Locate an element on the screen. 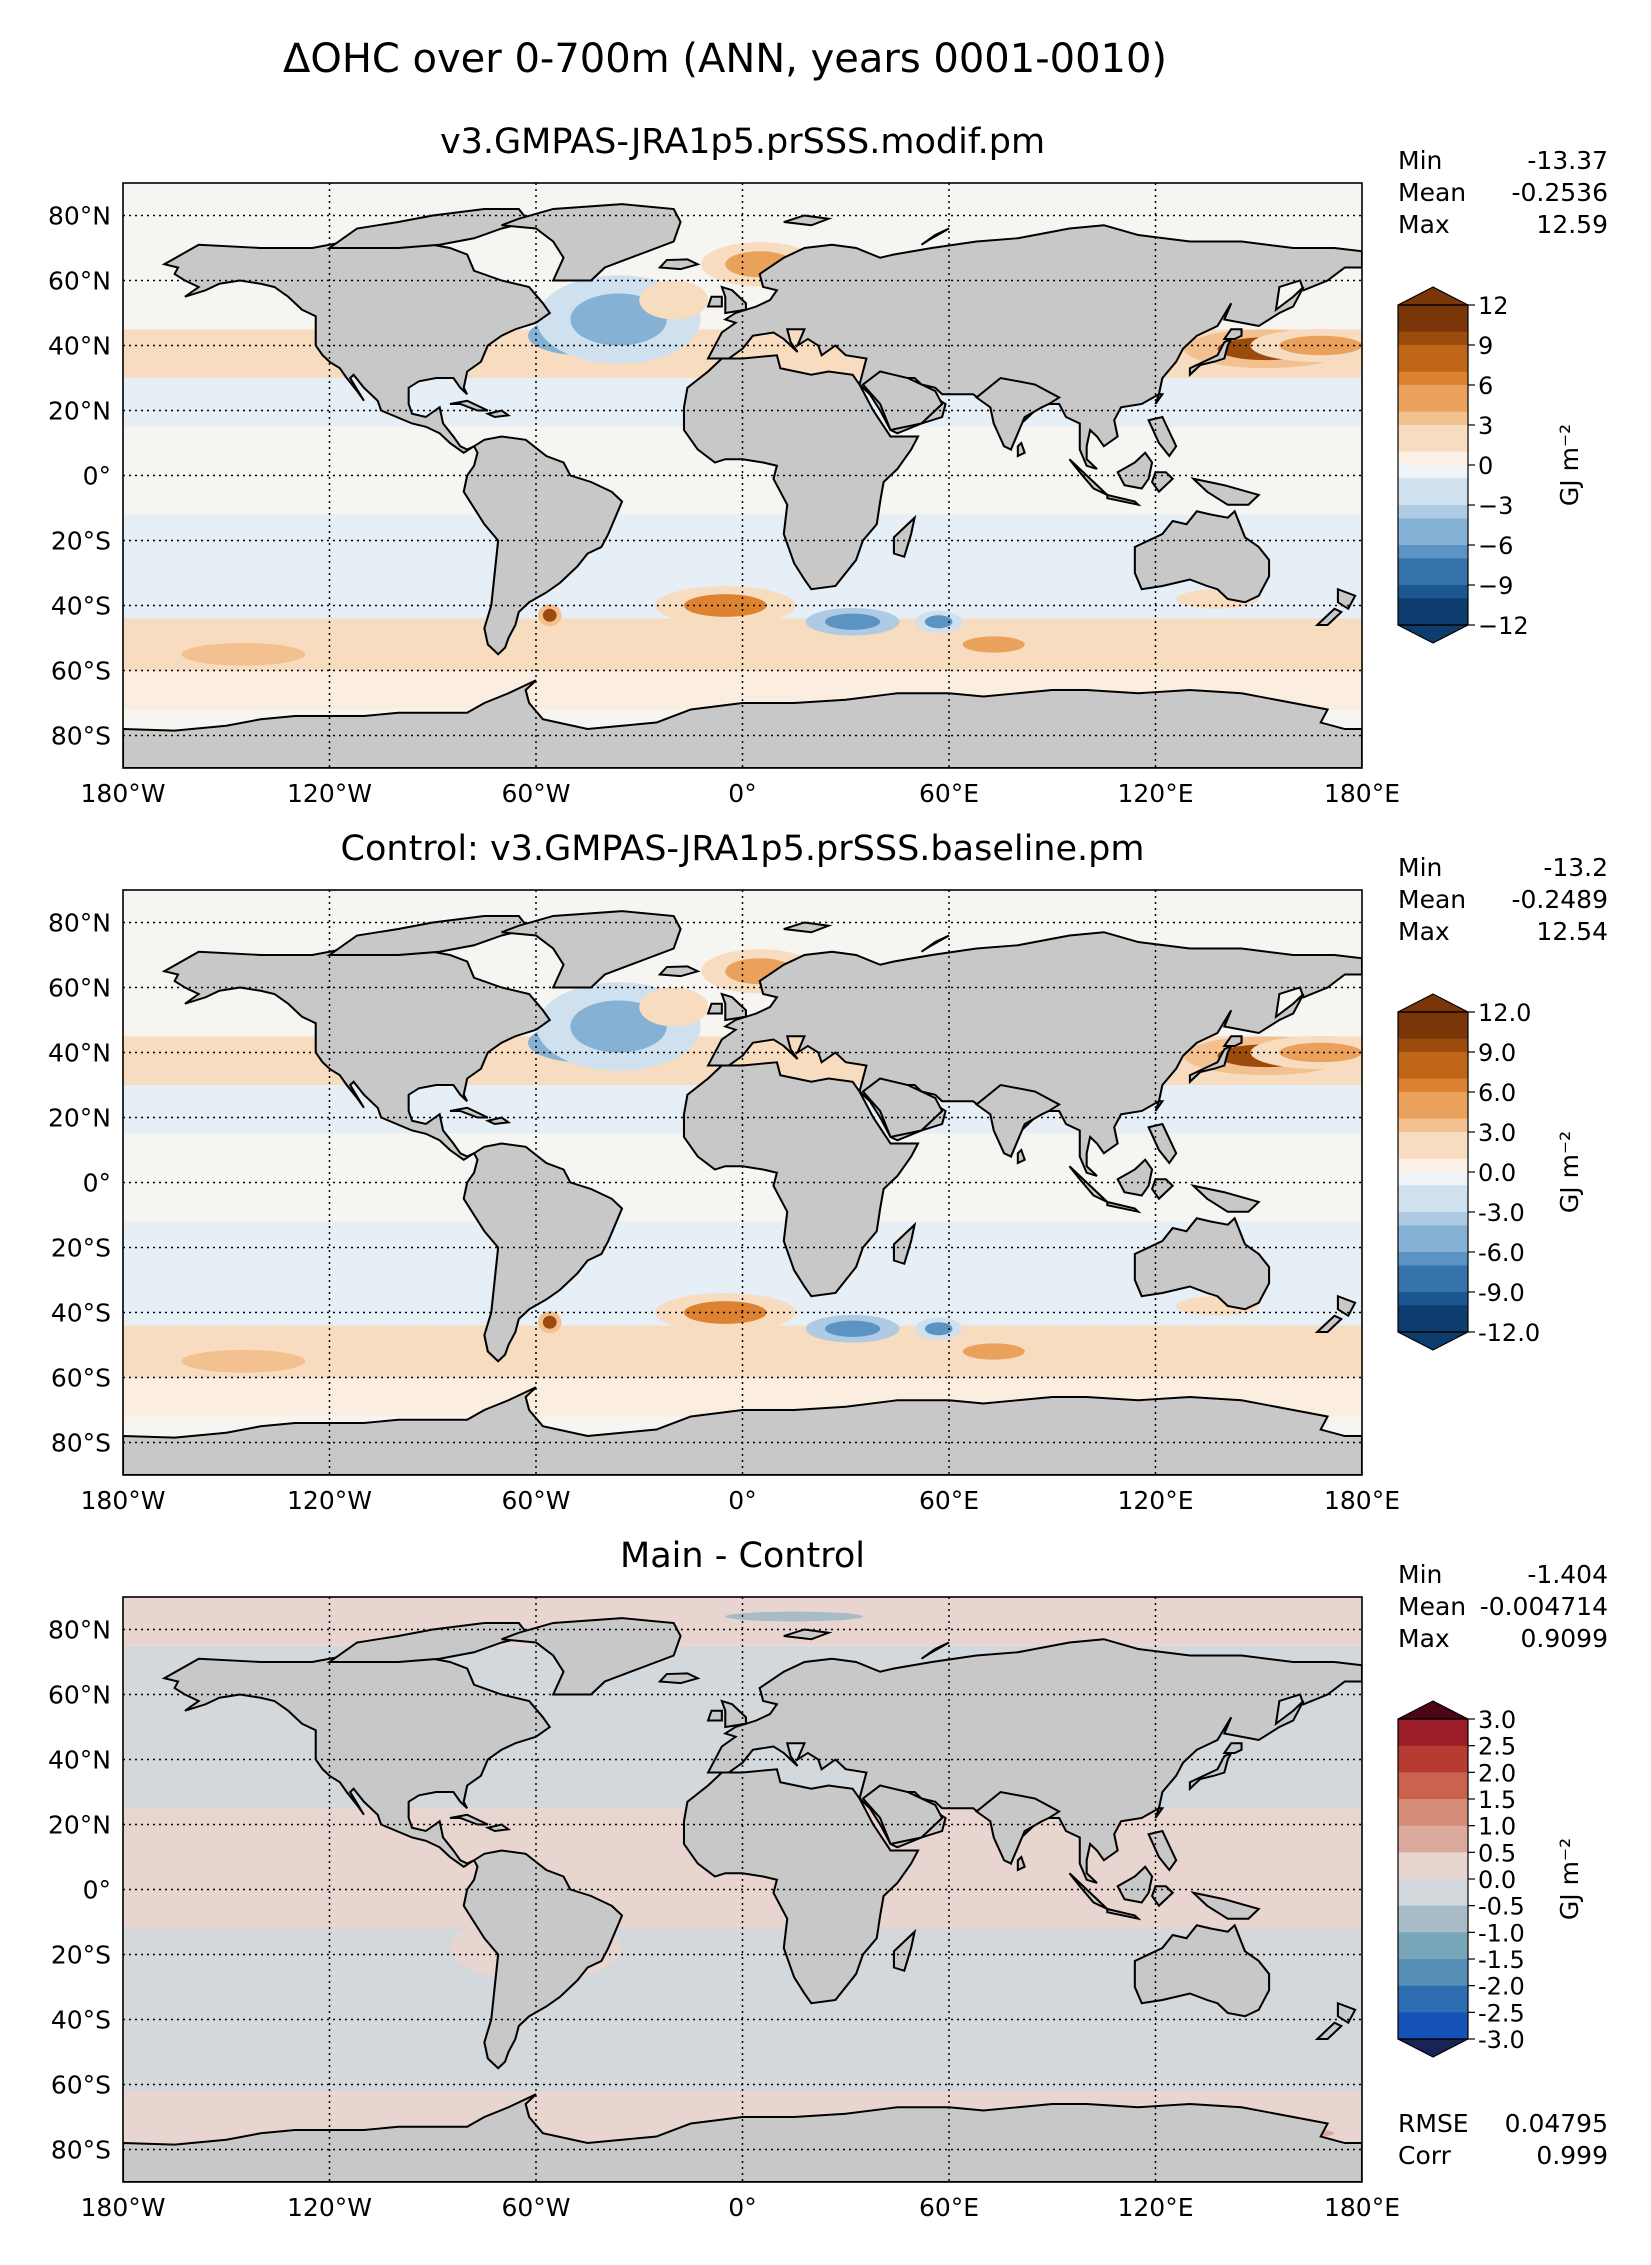 Image resolution: width=1651 pixels, height=2265 pixels. y-tick-label: 80°N is located at coordinates (79, 216).